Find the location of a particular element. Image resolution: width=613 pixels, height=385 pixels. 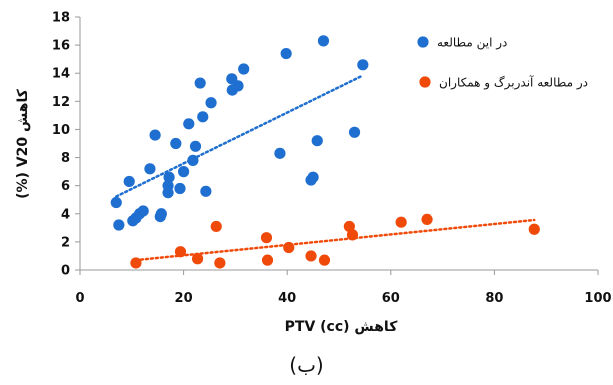

y-tick-label: 0 is located at coordinates (65, 271).